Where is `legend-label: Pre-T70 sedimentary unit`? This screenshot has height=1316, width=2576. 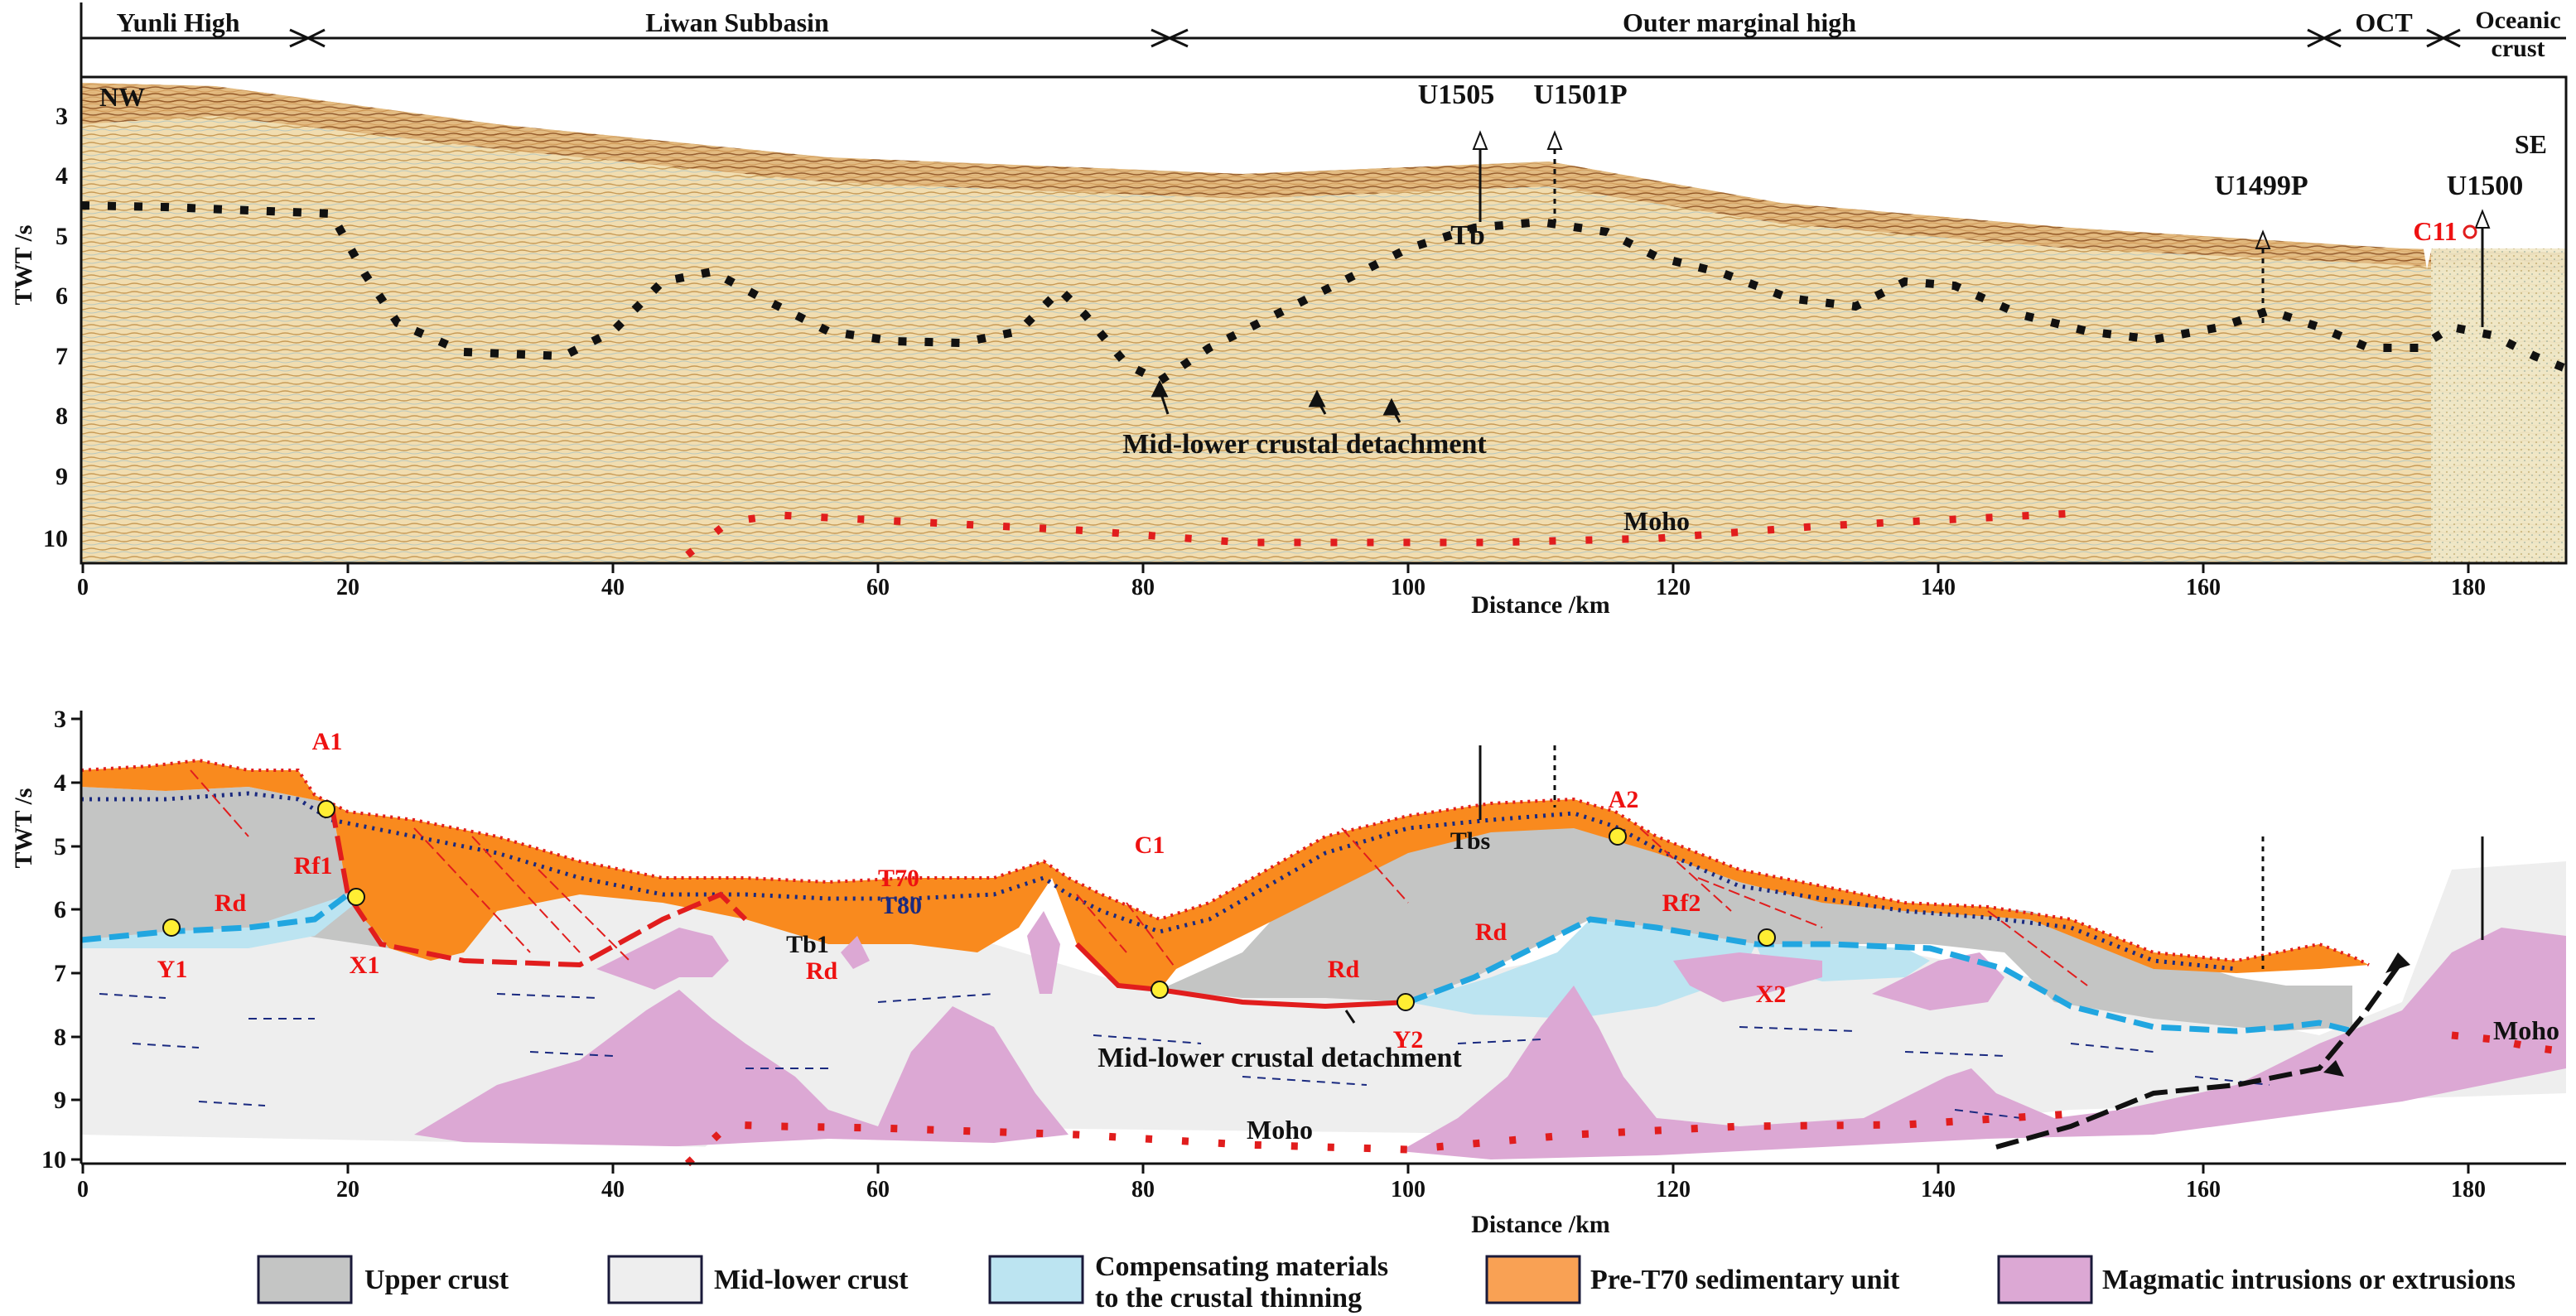
legend-label: Pre-T70 sedimentary unit is located at coordinates (1745, 1280).